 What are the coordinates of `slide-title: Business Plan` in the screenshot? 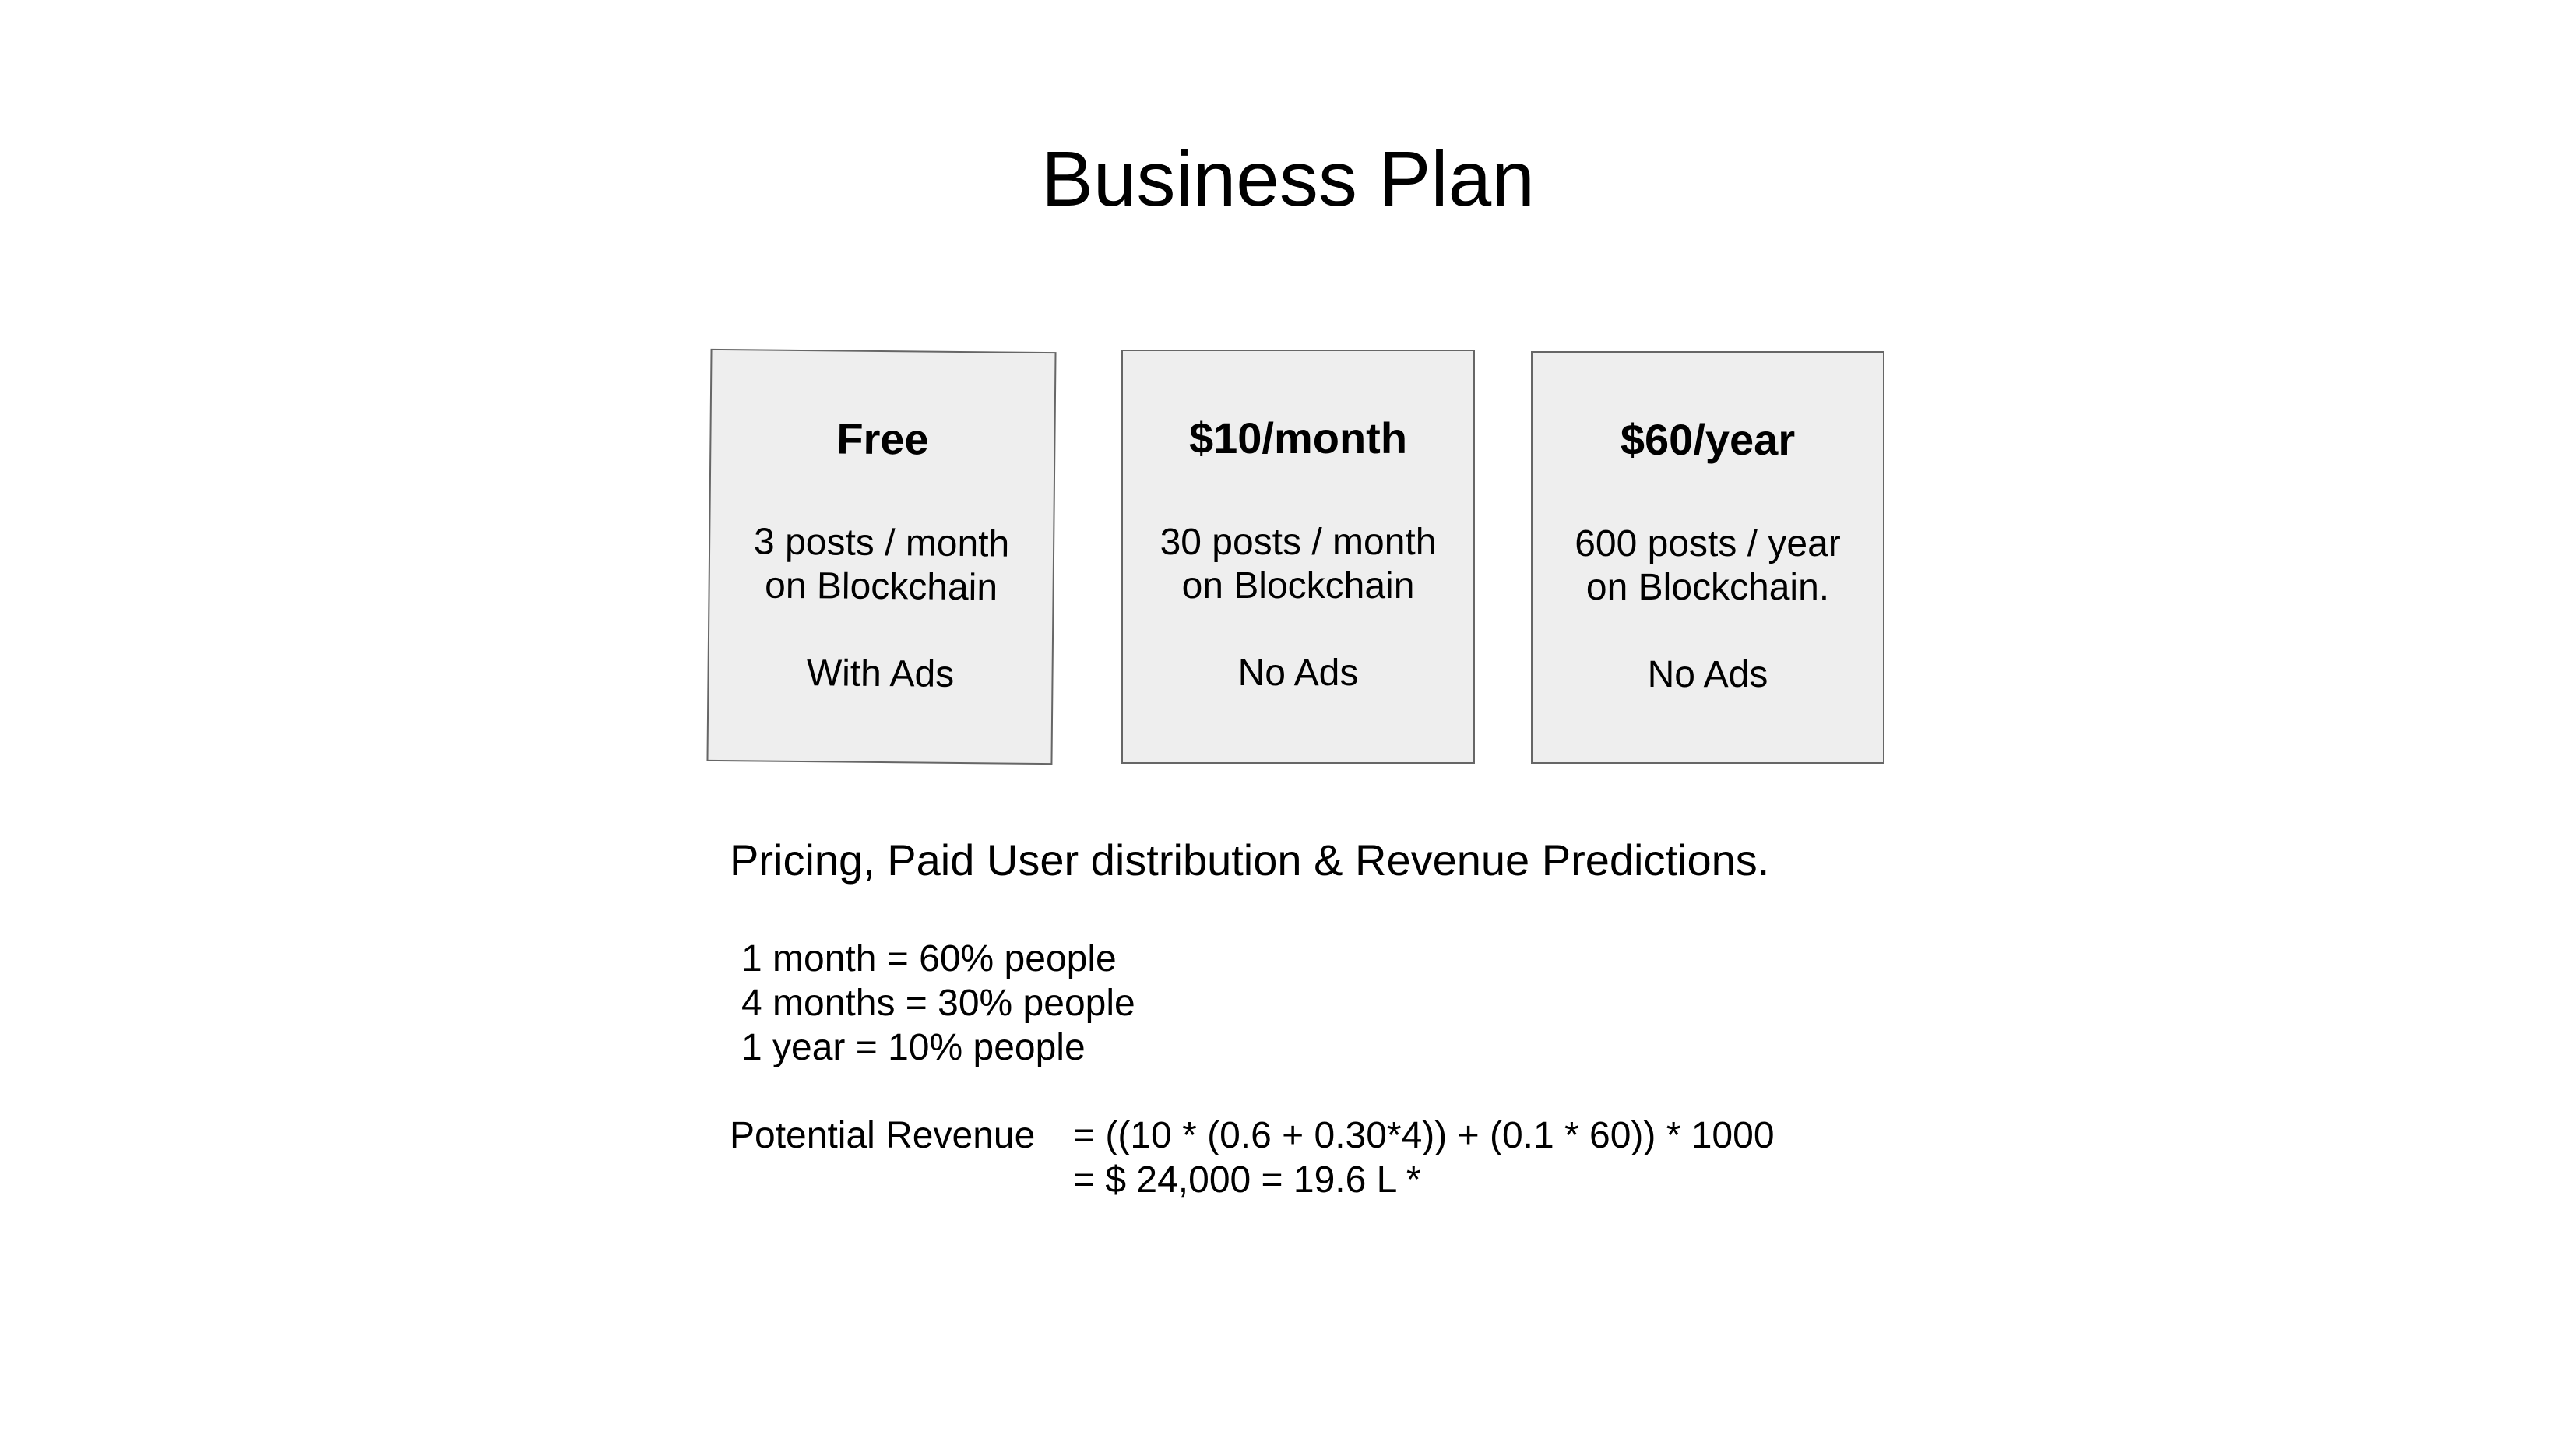 It's located at (1288, 179).